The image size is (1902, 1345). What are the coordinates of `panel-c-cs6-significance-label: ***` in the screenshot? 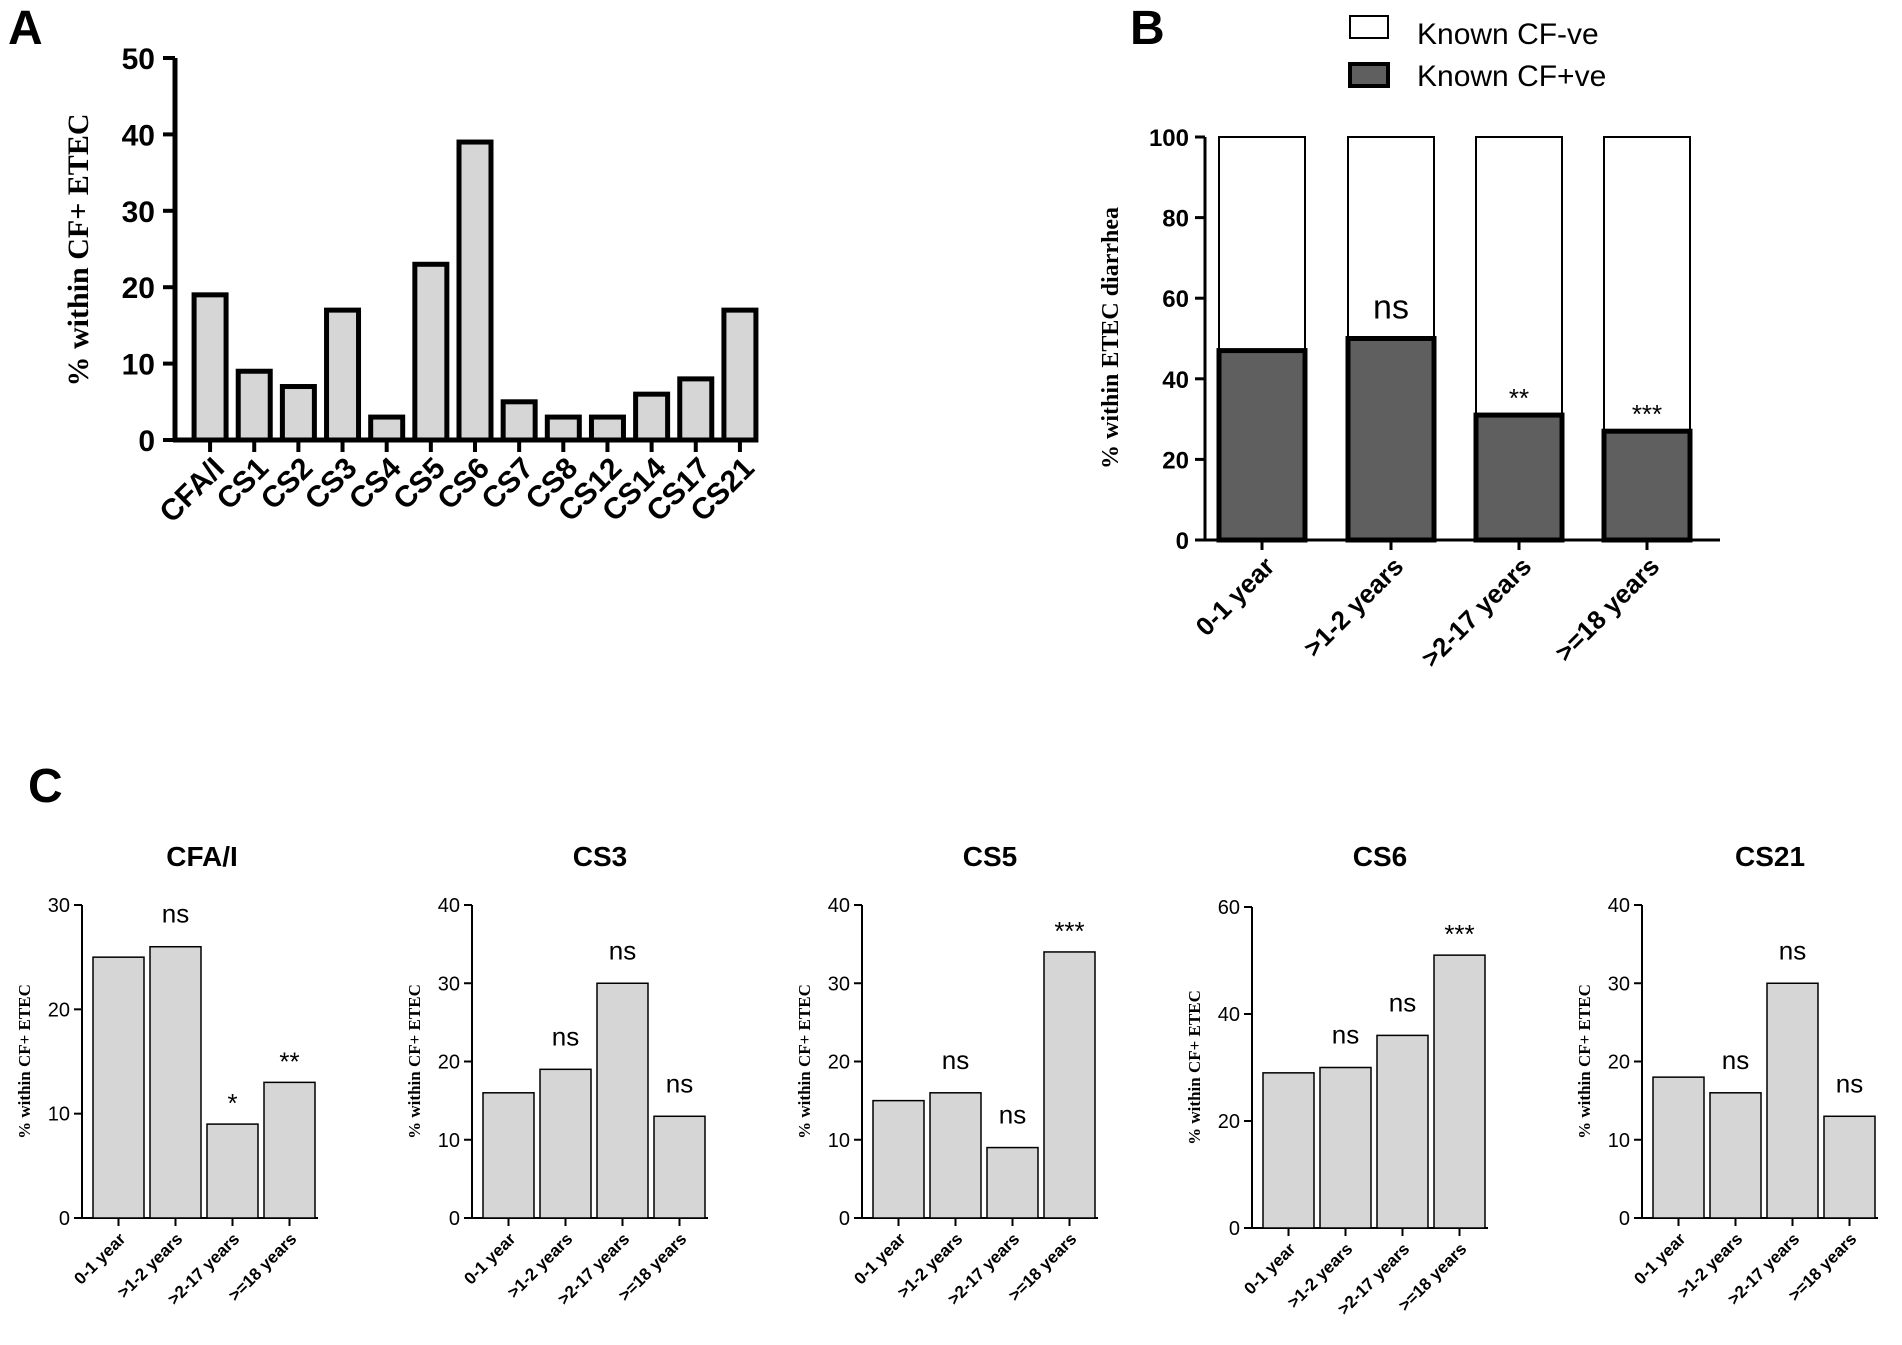 It's located at (1459, 934).